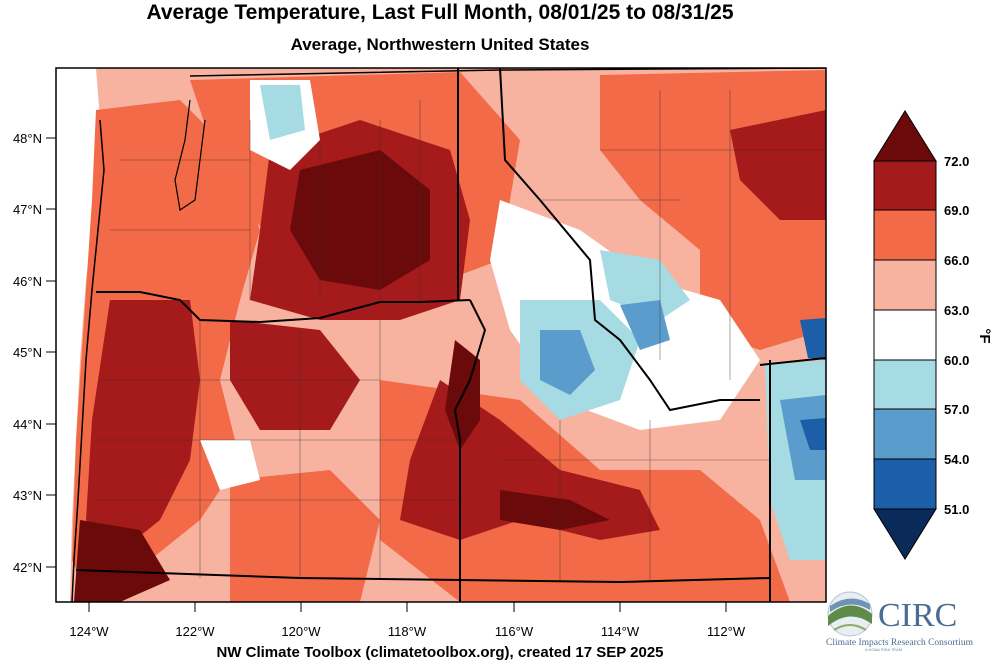  What do you see at coordinates (645, 285) in the screenshot?
I see `cool-zone-bitterroot` at bounding box center [645, 285].